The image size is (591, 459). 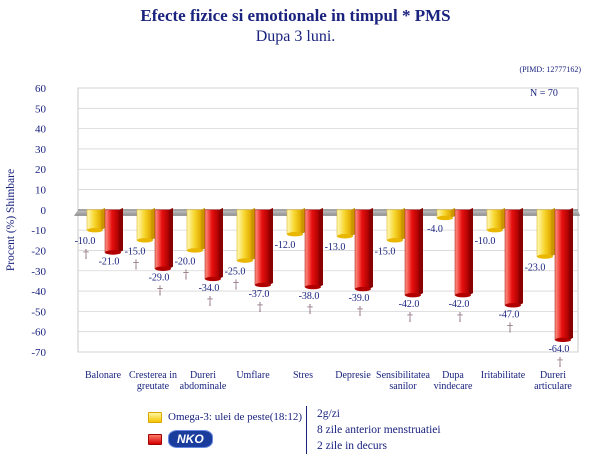 What do you see at coordinates (403, 375) in the screenshot?
I see `category-label-6: Sensibilitatea` at bounding box center [403, 375].